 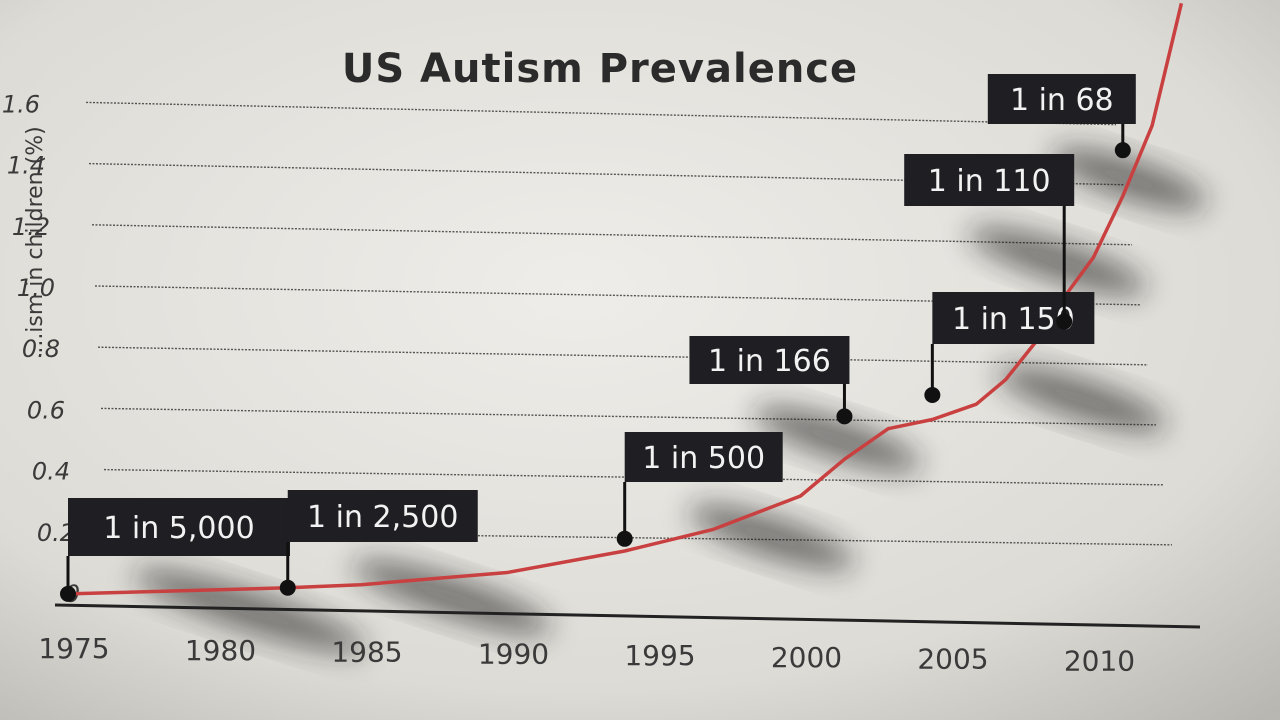 What do you see at coordinates (366, 652) in the screenshot?
I see `x-tick-label: 1985` at bounding box center [366, 652].